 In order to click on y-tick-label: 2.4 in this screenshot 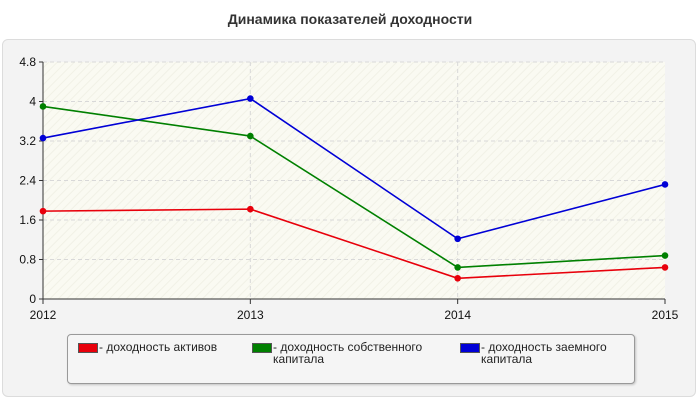, I will do `click(27, 181)`.